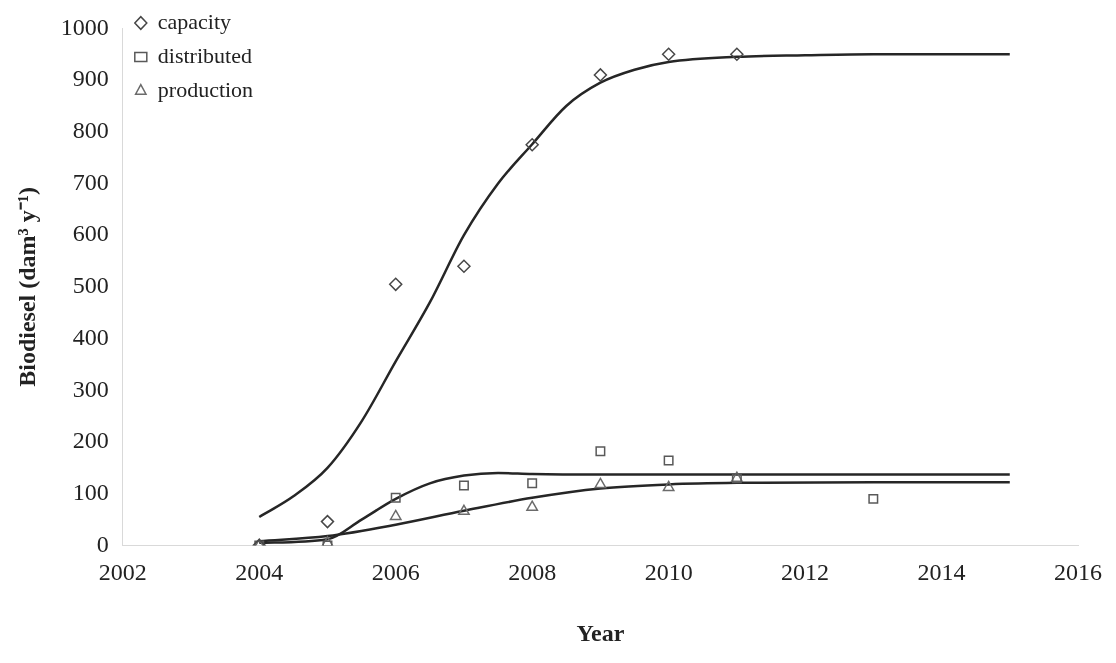  Describe the element at coordinates (90, 130) in the screenshot. I see `y-tick-label: 800` at that location.